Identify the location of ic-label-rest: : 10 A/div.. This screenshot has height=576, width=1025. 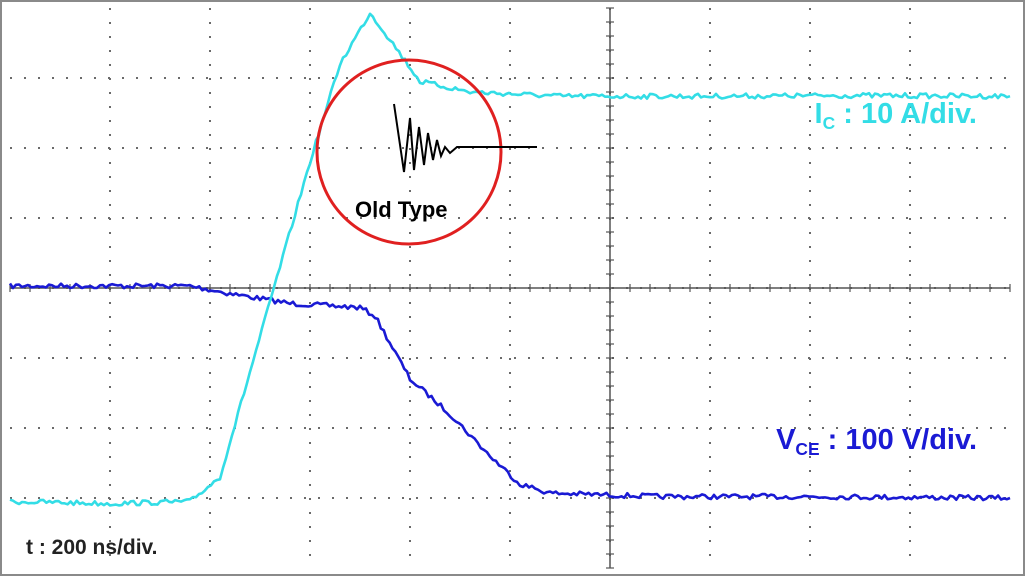
(906, 114).